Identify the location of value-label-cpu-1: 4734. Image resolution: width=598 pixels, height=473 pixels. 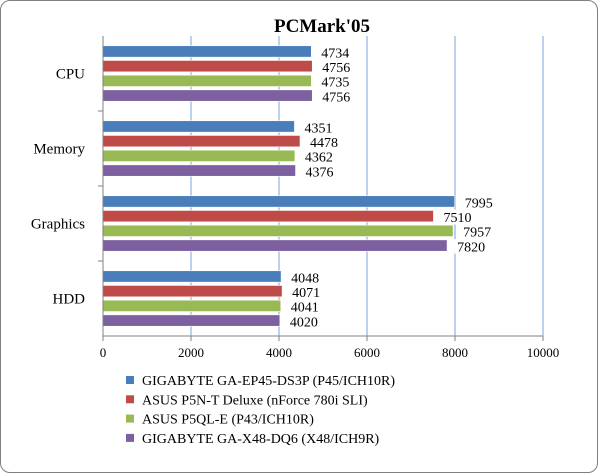
(335, 53).